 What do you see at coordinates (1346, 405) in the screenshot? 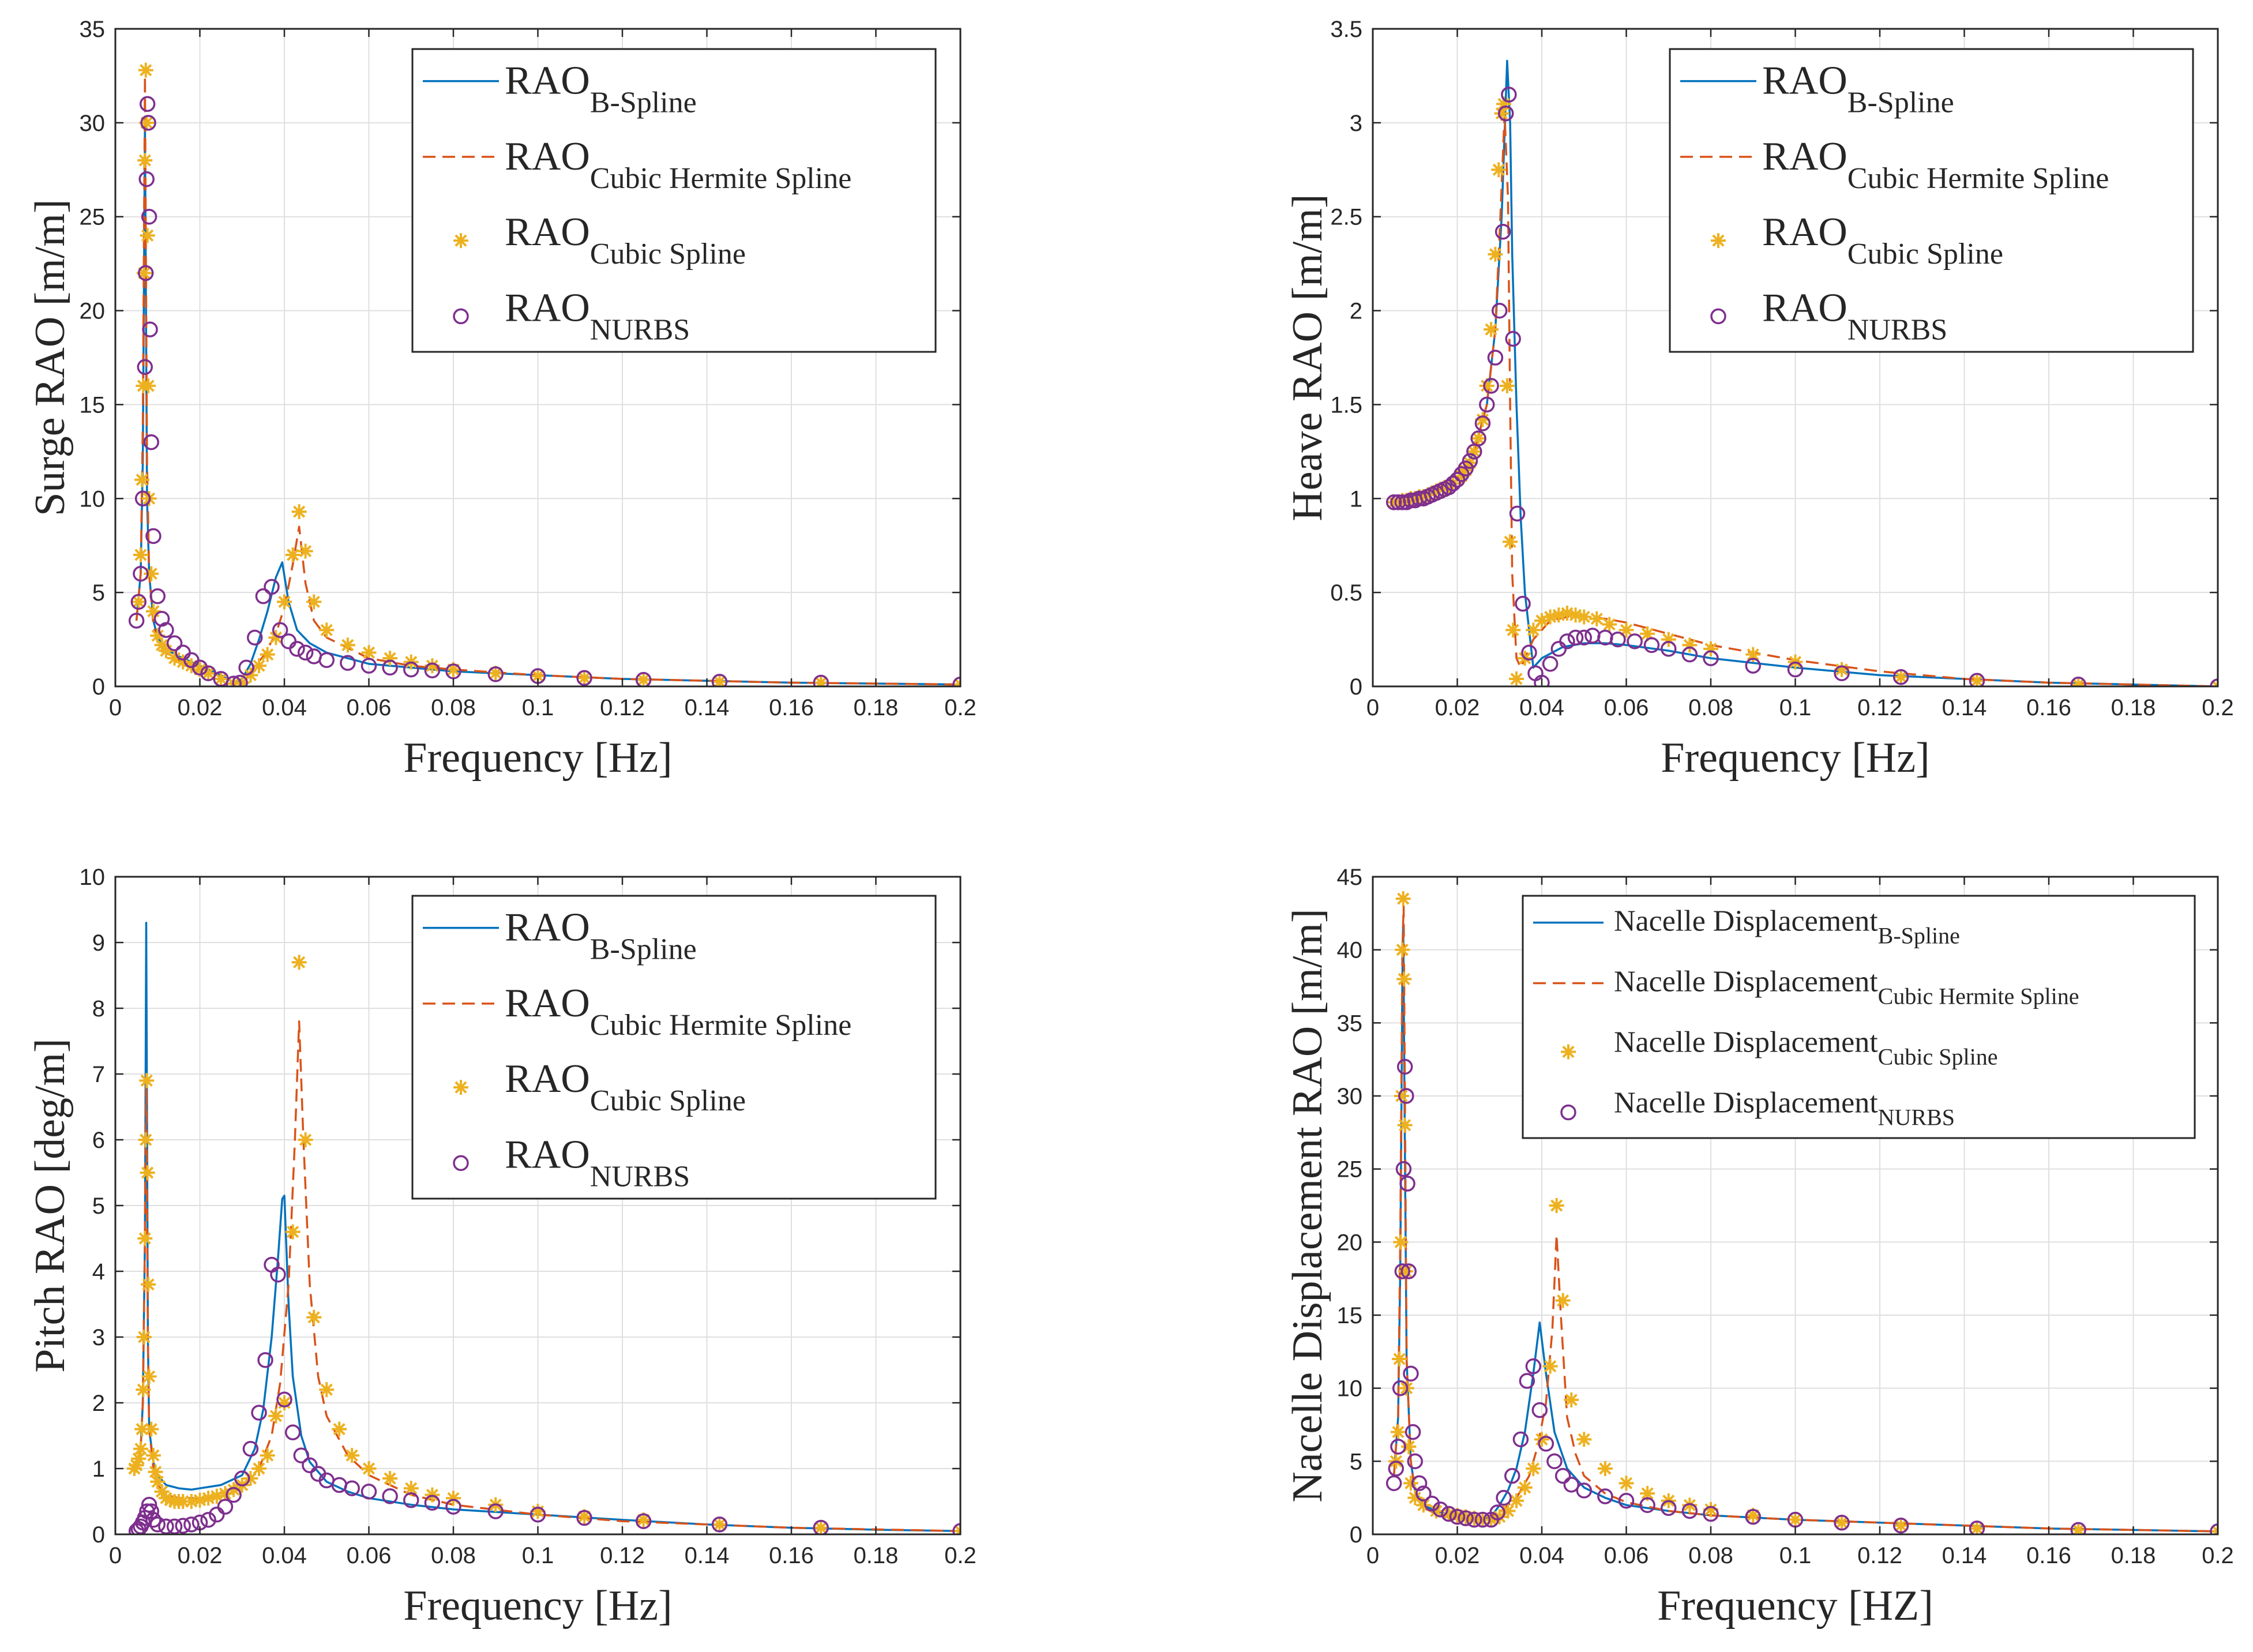
I see `heave-y-tick-label: 1.5` at bounding box center [1346, 405].